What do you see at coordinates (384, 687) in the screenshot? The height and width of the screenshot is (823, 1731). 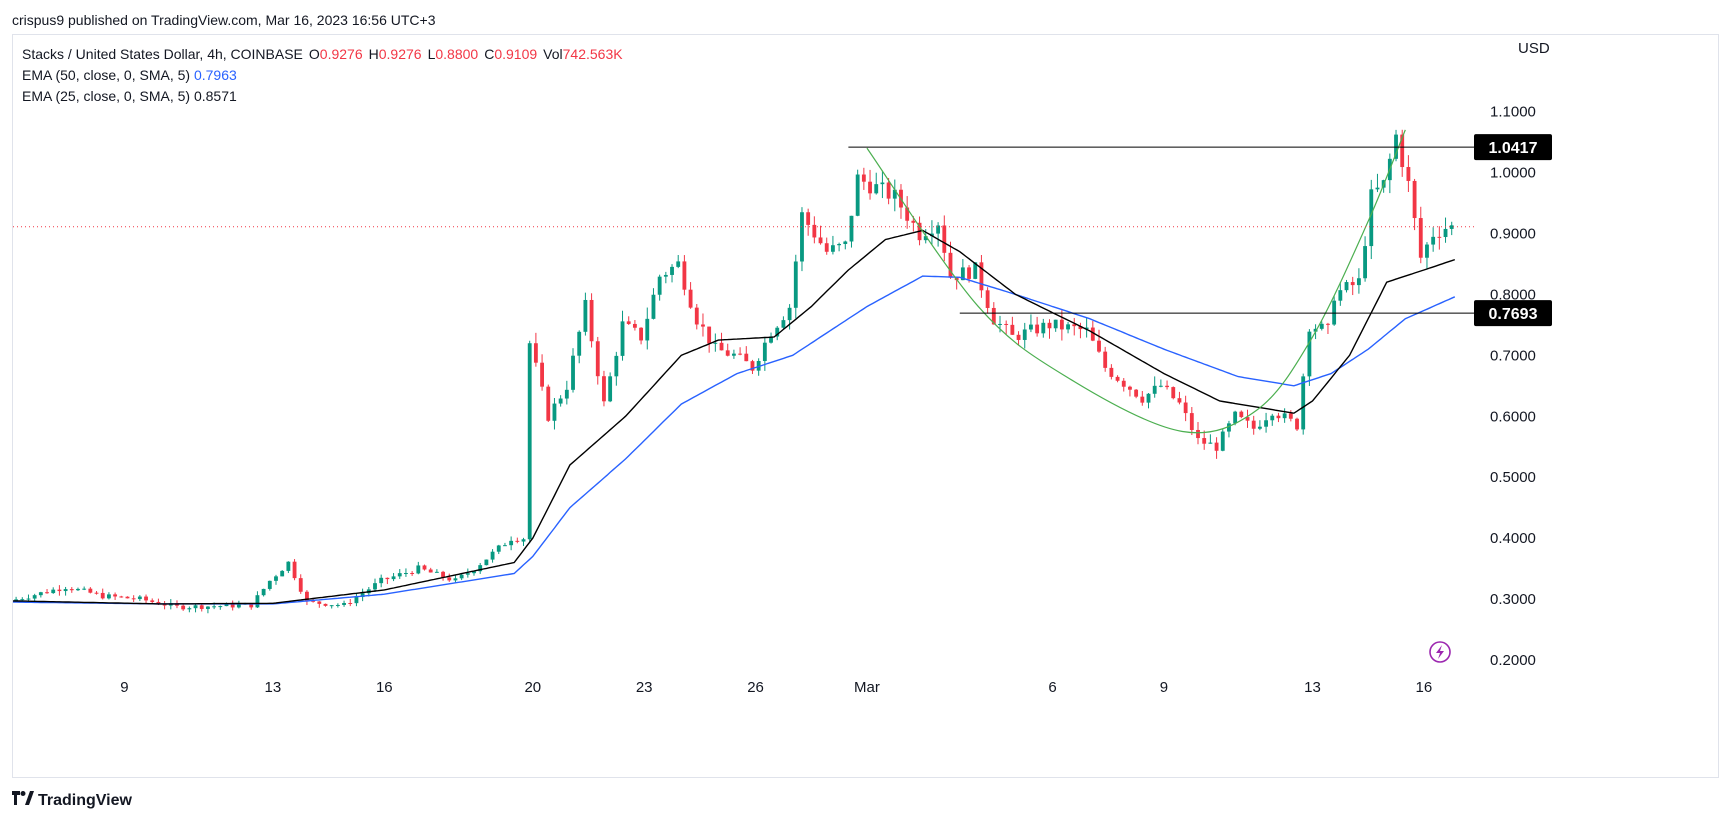 I see `x-tick-label: 16` at bounding box center [384, 687].